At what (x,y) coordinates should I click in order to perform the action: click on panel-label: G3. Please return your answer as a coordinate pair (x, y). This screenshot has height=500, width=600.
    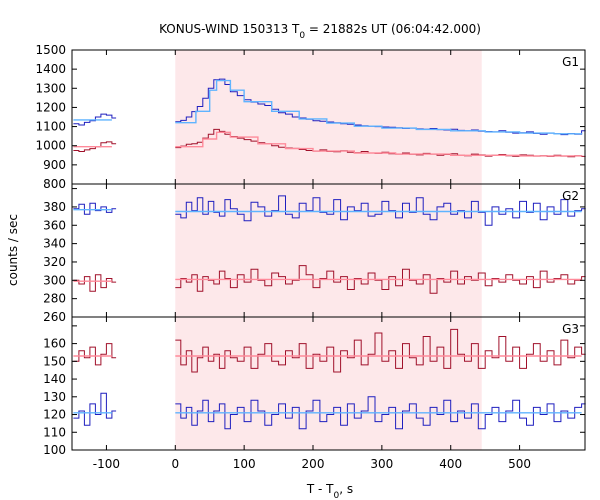
    Looking at the image, I should click on (570, 329).